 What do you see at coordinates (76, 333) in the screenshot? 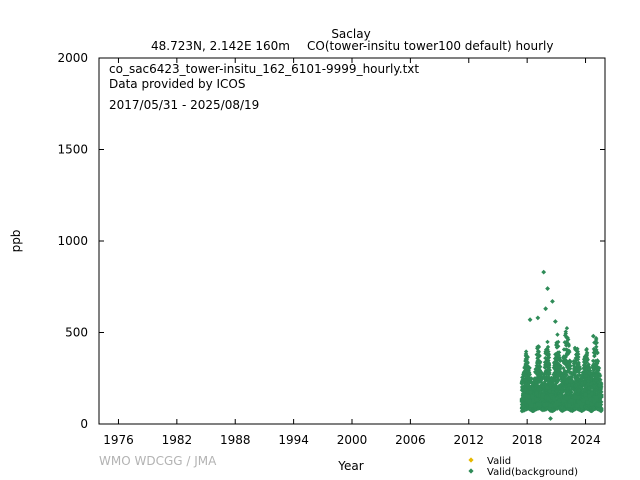
I see `y-tick-label: 500` at bounding box center [76, 333].